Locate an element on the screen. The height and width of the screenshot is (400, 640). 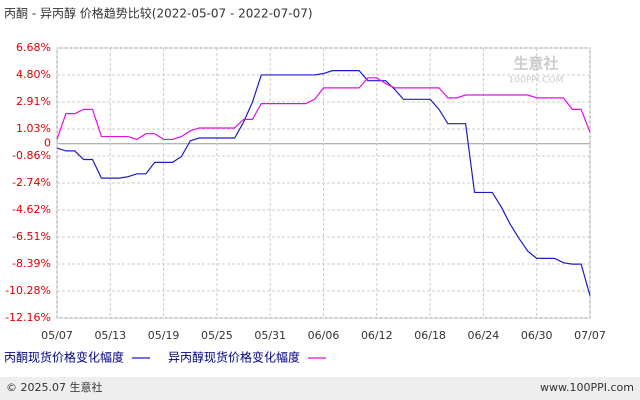
x-tick-label: 06/18 is located at coordinates (430, 335).